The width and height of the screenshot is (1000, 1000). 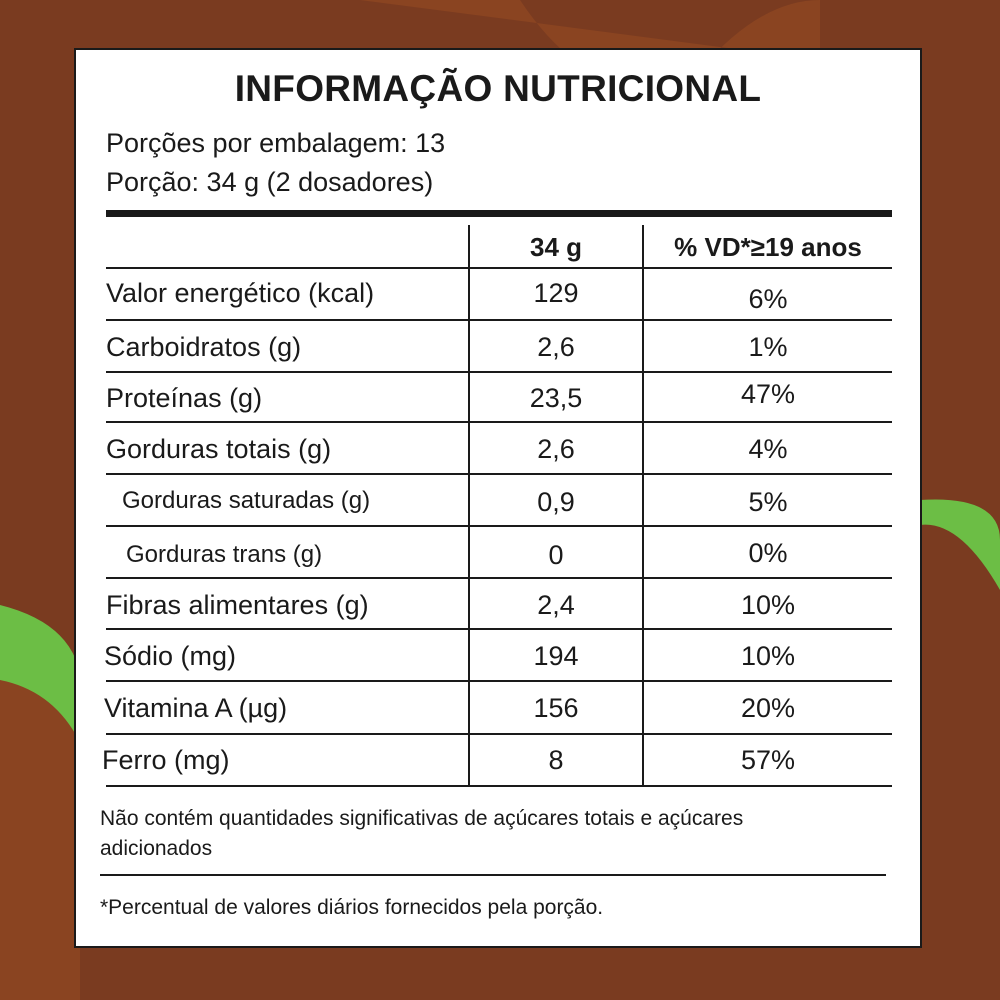 I want to click on row-amount: 0,9, so click(x=556, y=502).